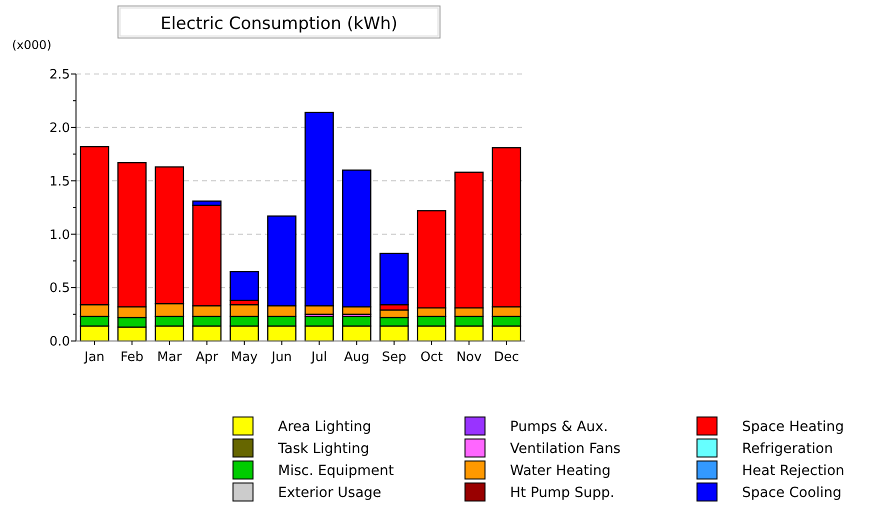 This screenshot has height=506, width=873. I want to click on legend-label: Exterior Usage, so click(330, 492).